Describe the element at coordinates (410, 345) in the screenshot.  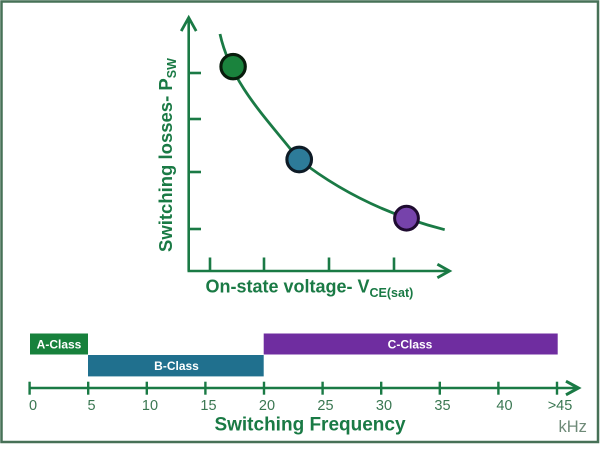
I see `svg-text: C-Class` at that location.